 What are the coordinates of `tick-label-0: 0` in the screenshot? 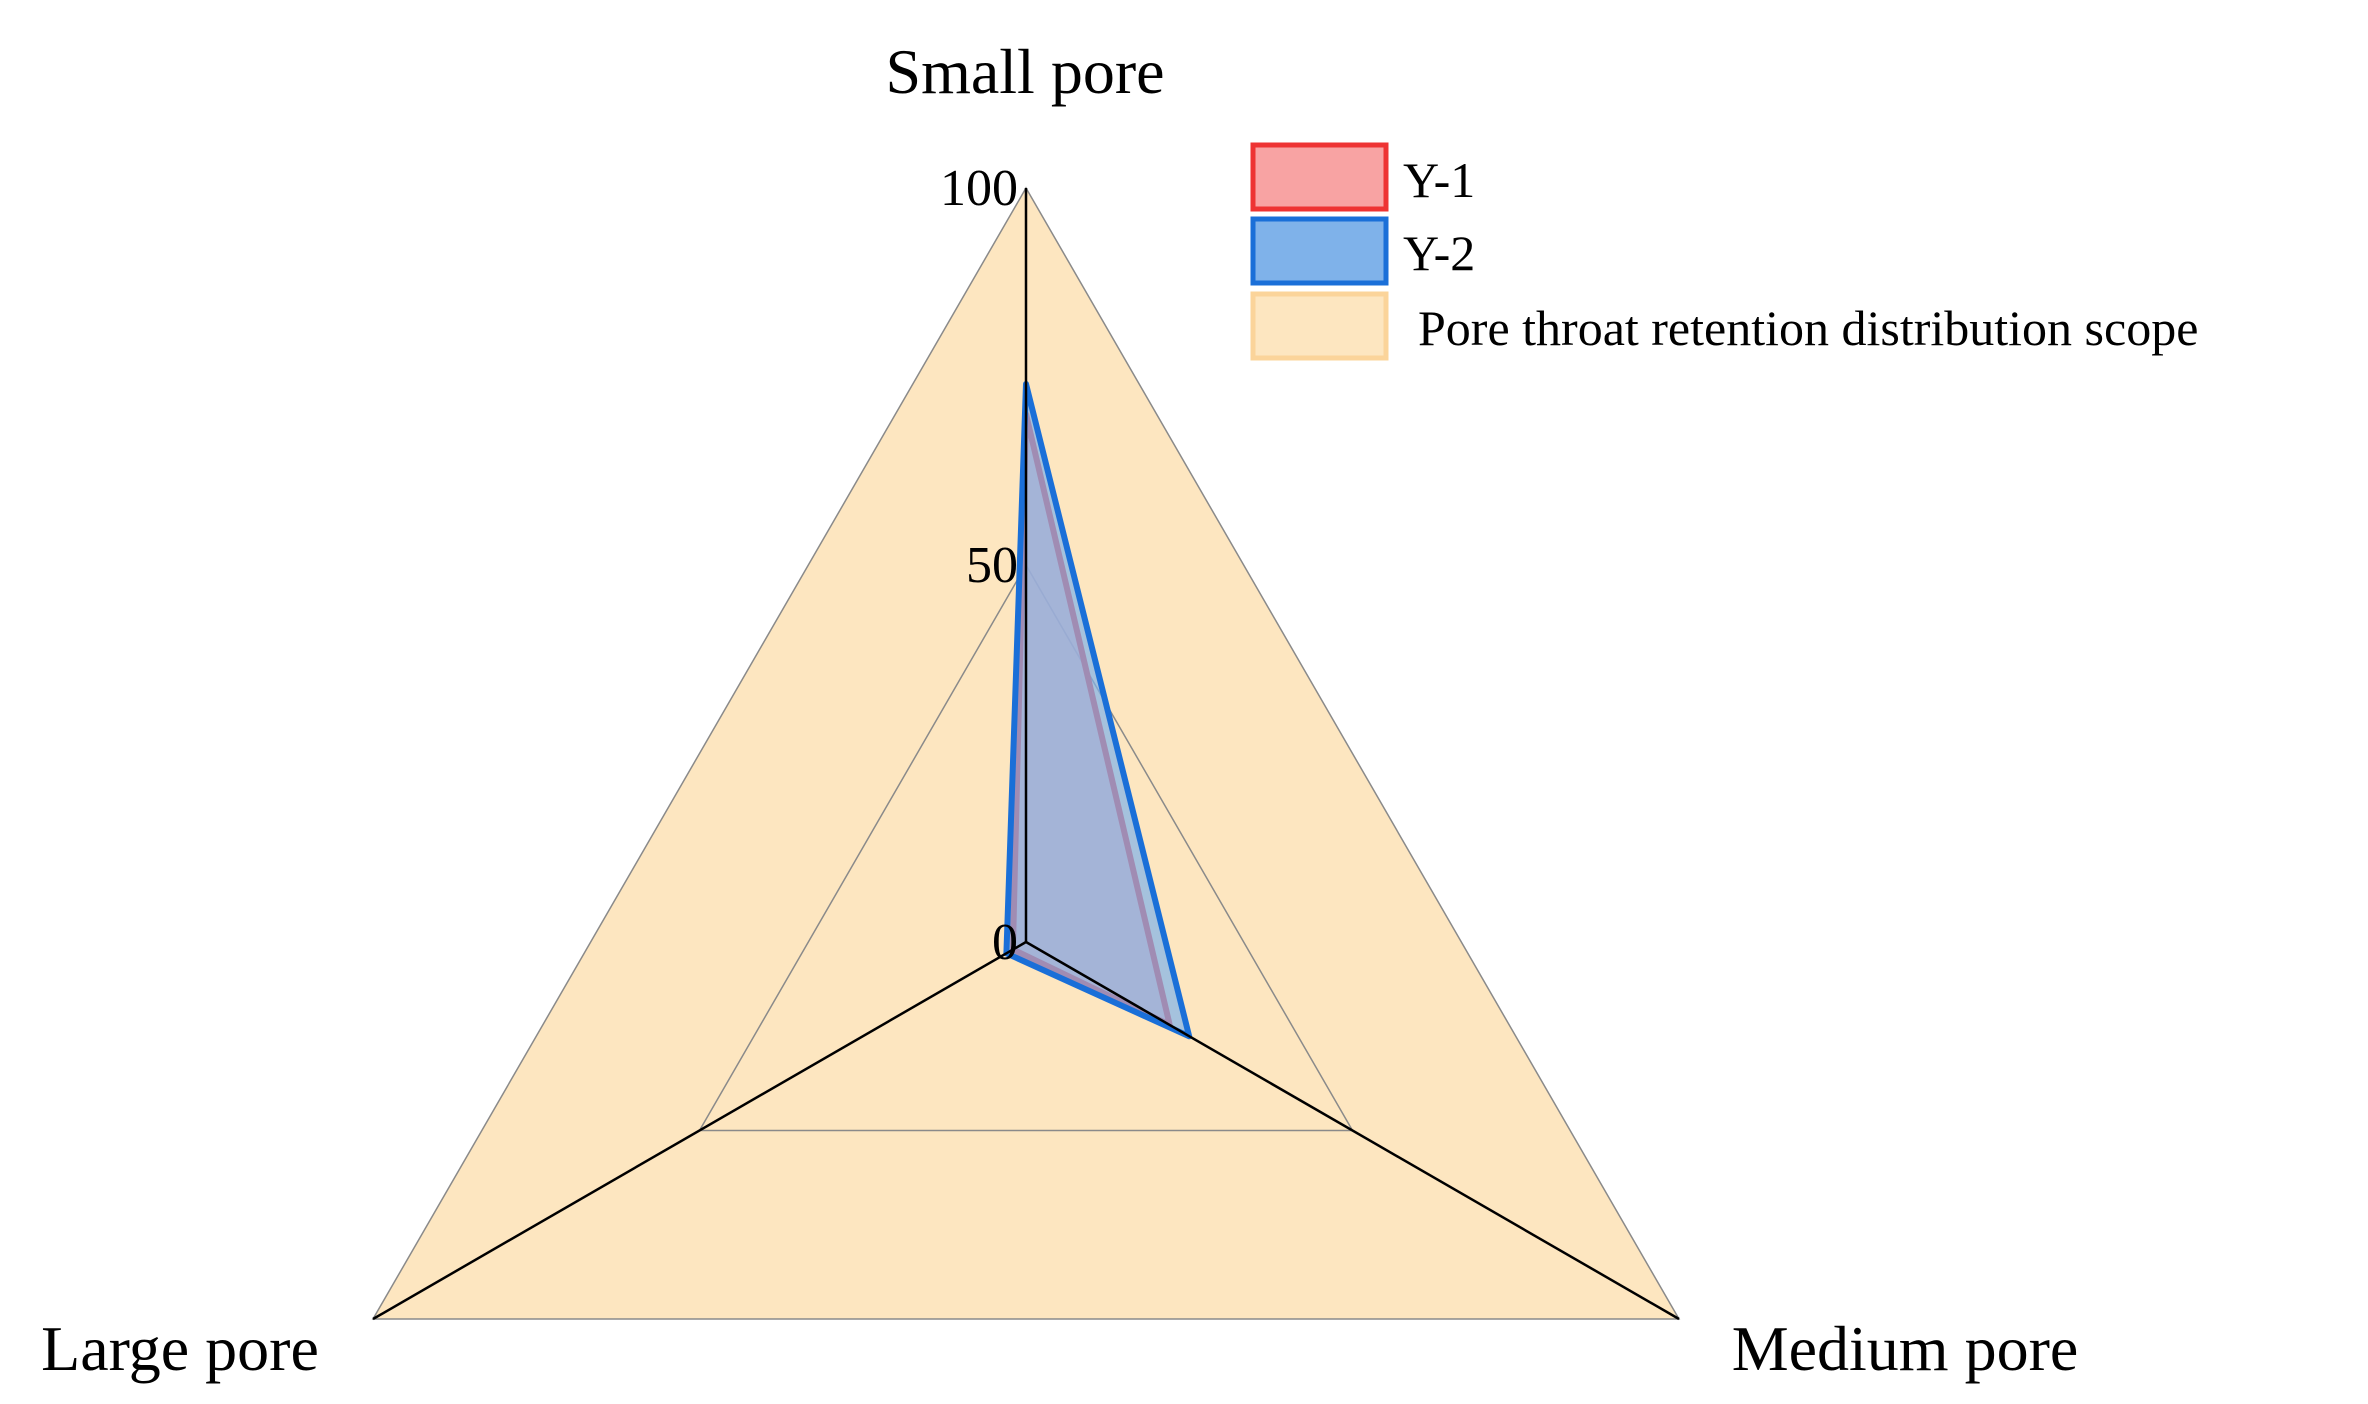 It's located at (1005, 942).